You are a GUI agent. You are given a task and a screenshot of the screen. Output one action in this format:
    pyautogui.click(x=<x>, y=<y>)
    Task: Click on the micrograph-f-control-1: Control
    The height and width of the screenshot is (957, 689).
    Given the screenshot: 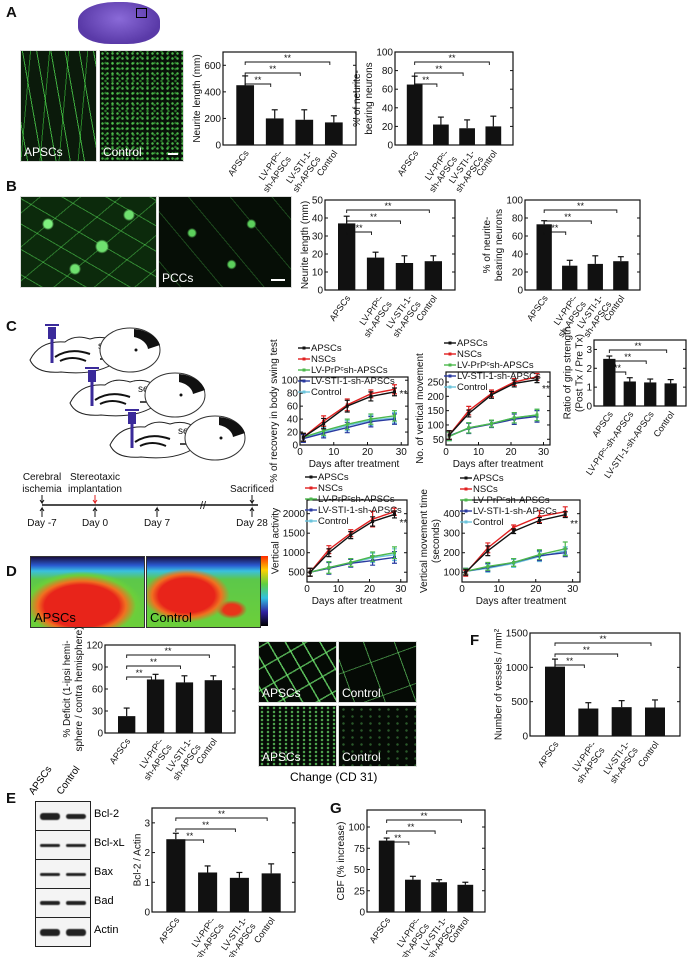 What is the action you would take?
    pyautogui.click(x=377, y=672)
    